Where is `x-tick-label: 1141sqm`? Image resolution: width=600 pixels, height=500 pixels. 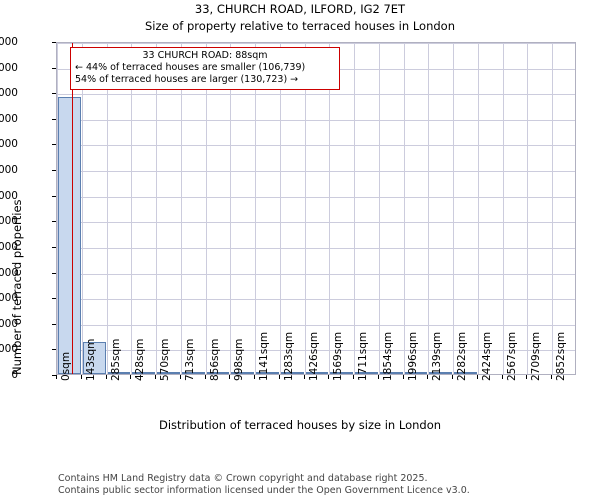
x-tick-label: 1141sqm is located at coordinates (264, 356).